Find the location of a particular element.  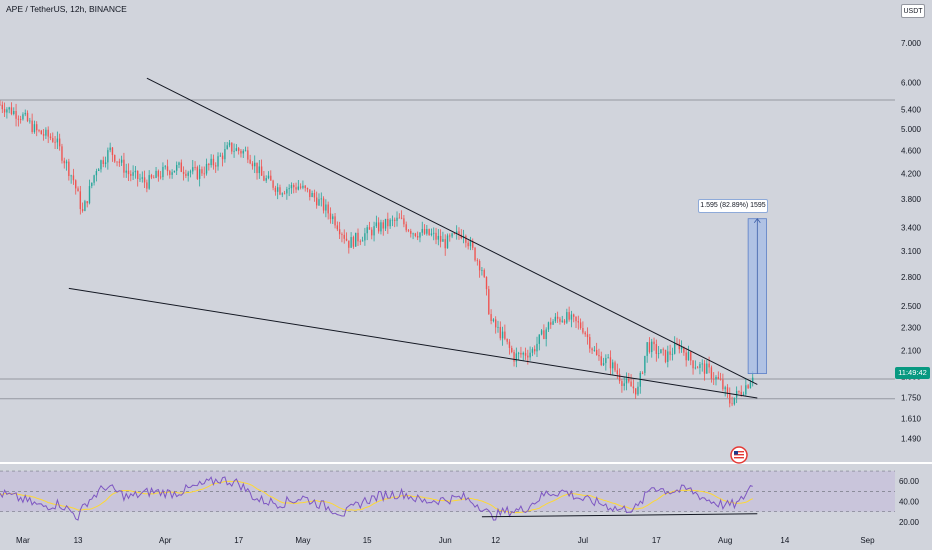

symbol-title: APE / TetherUS, 12h, BINANCE is located at coordinates (66, 9).